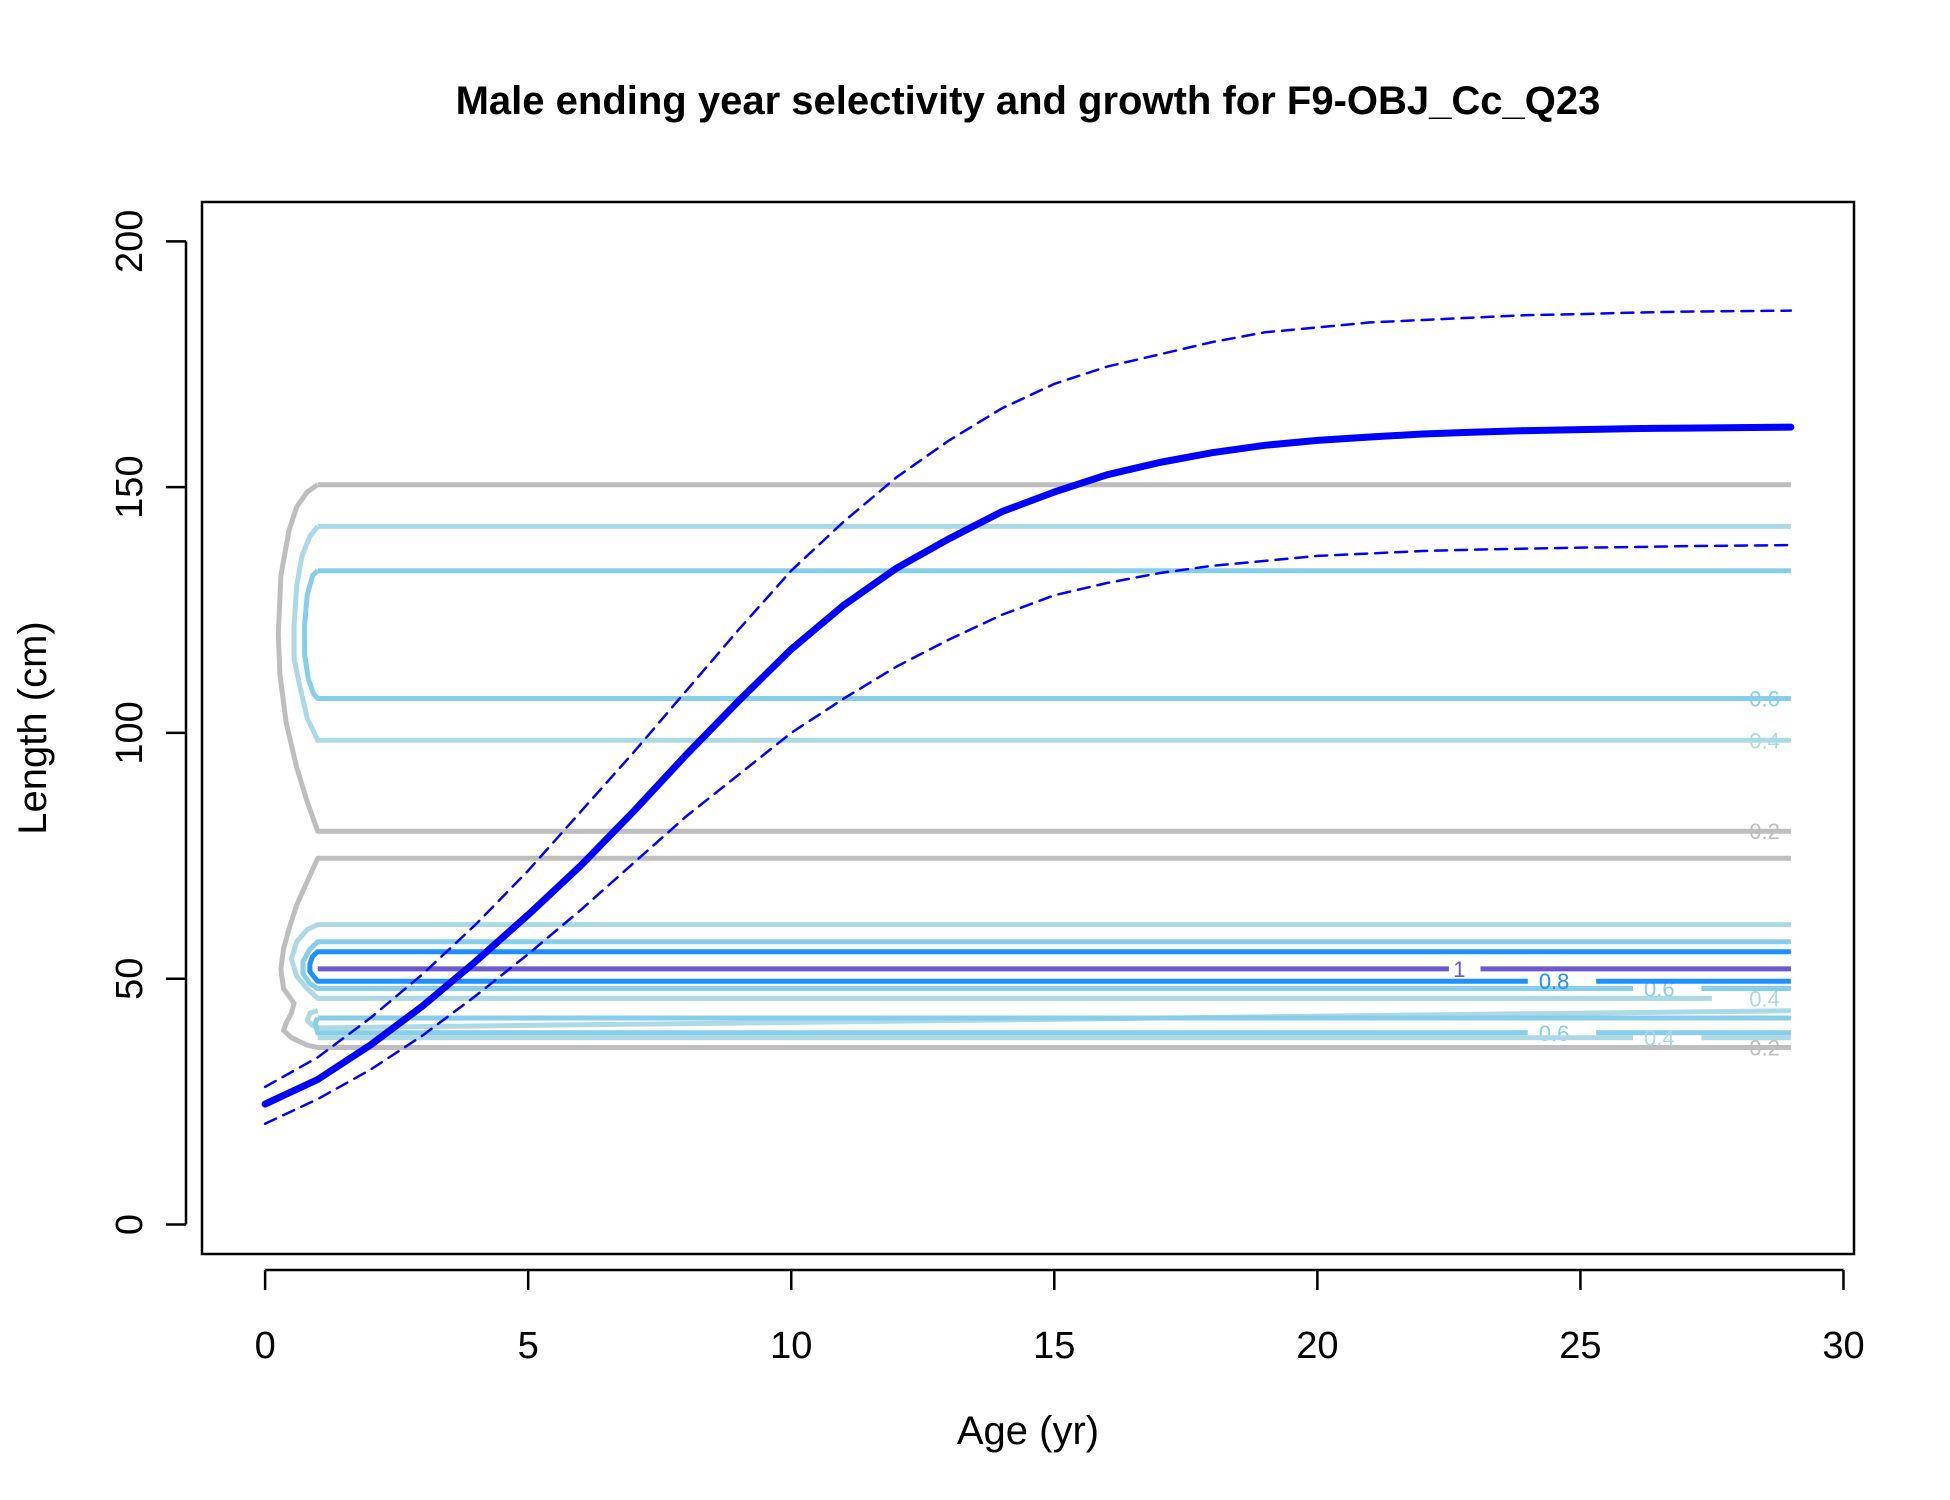 This screenshot has width=1950, height=1500. What do you see at coordinates (1580, 1346) in the screenshot?
I see `x-tick-label: 25` at bounding box center [1580, 1346].